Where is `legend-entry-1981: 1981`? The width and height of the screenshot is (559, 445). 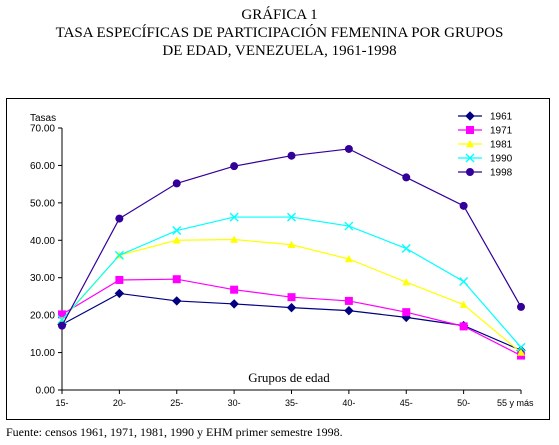
legend-entry-1981: 1981 is located at coordinates (485, 145).